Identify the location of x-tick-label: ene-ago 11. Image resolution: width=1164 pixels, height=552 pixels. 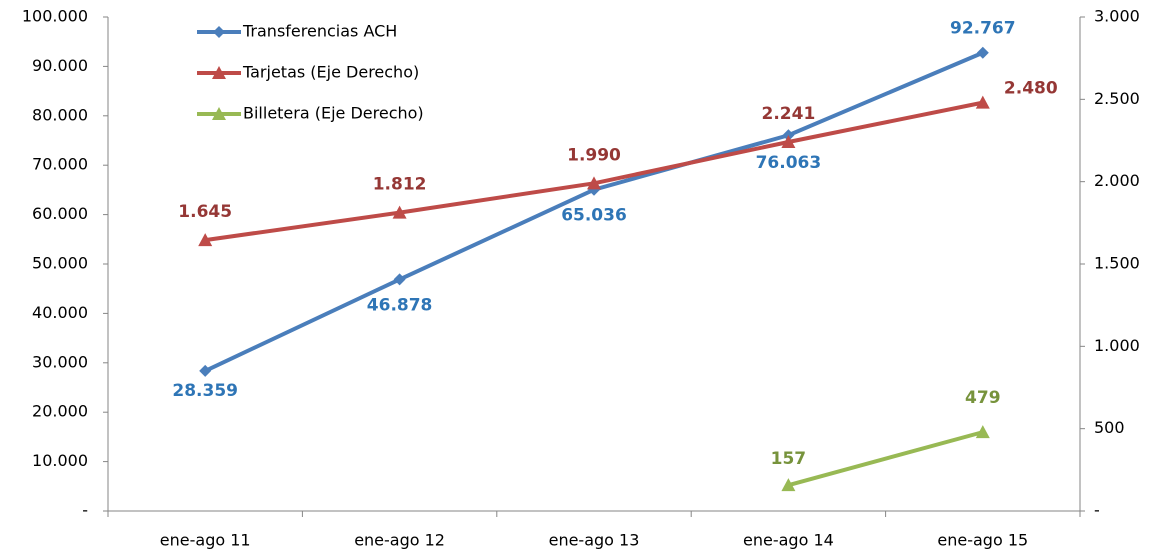
(205, 540).